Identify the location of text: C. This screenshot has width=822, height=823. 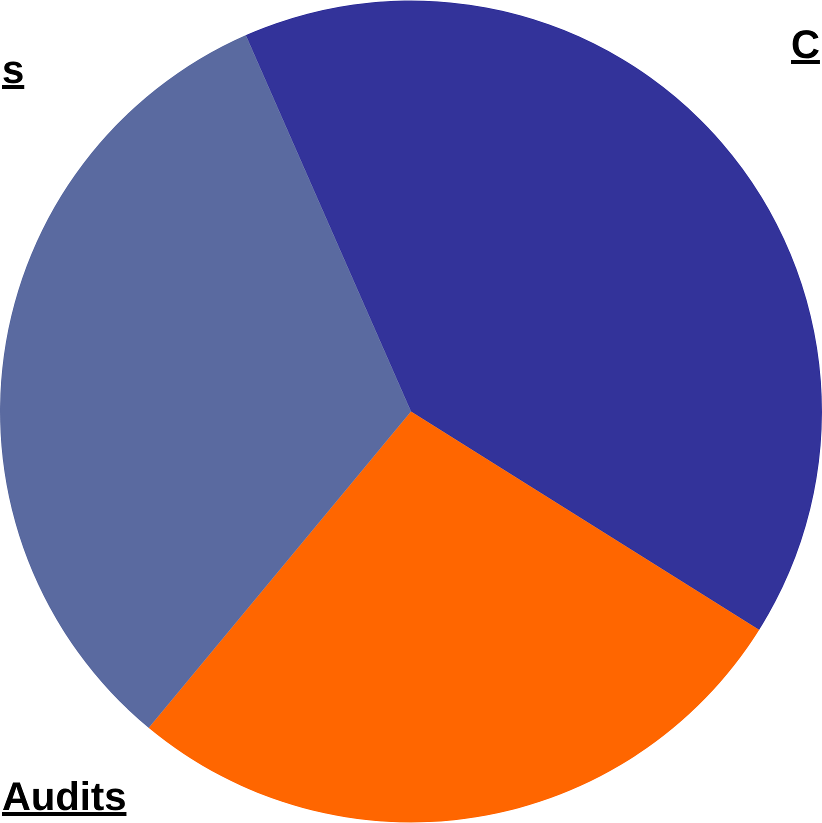
(805, 45).